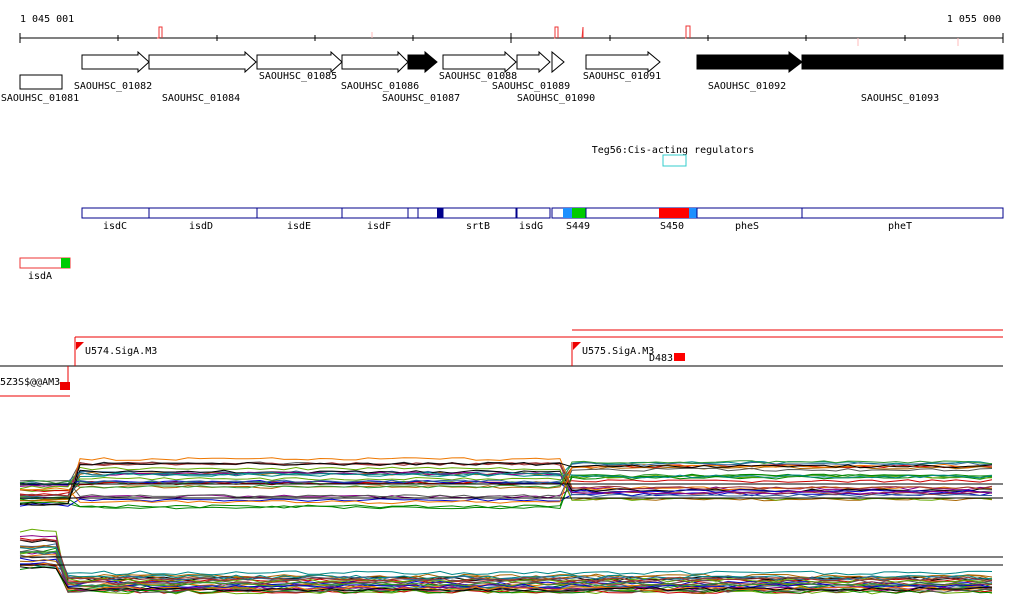 The height and width of the screenshot is (611, 1024). Describe the element at coordinates (40, 276) in the screenshot. I see `operon-label: isdA` at that location.